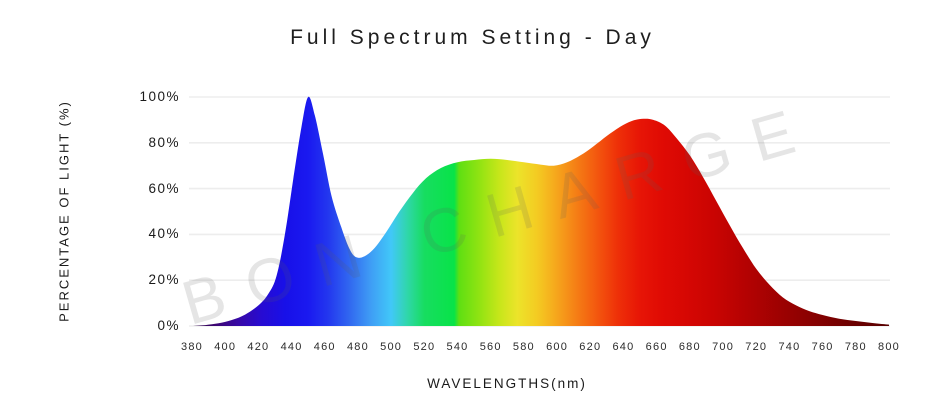 Image resolution: width=945 pixels, height=417 pixels. What do you see at coordinates (590, 347) in the screenshot?
I see `x-tick-label: 620` at bounding box center [590, 347].